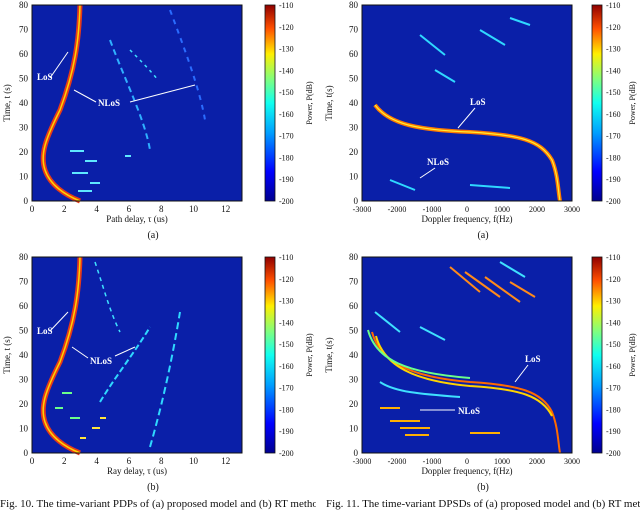  I want to click on y-tick: 80, so click(354, 5).